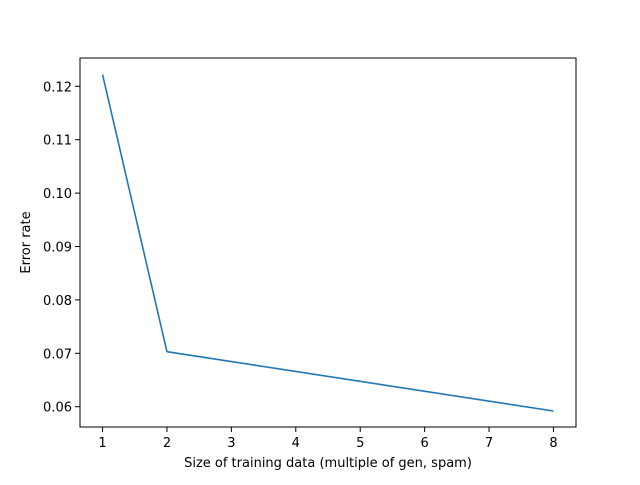 This screenshot has height=485, width=640. I want to click on y-tick-label: 0.11, so click(57, 141).